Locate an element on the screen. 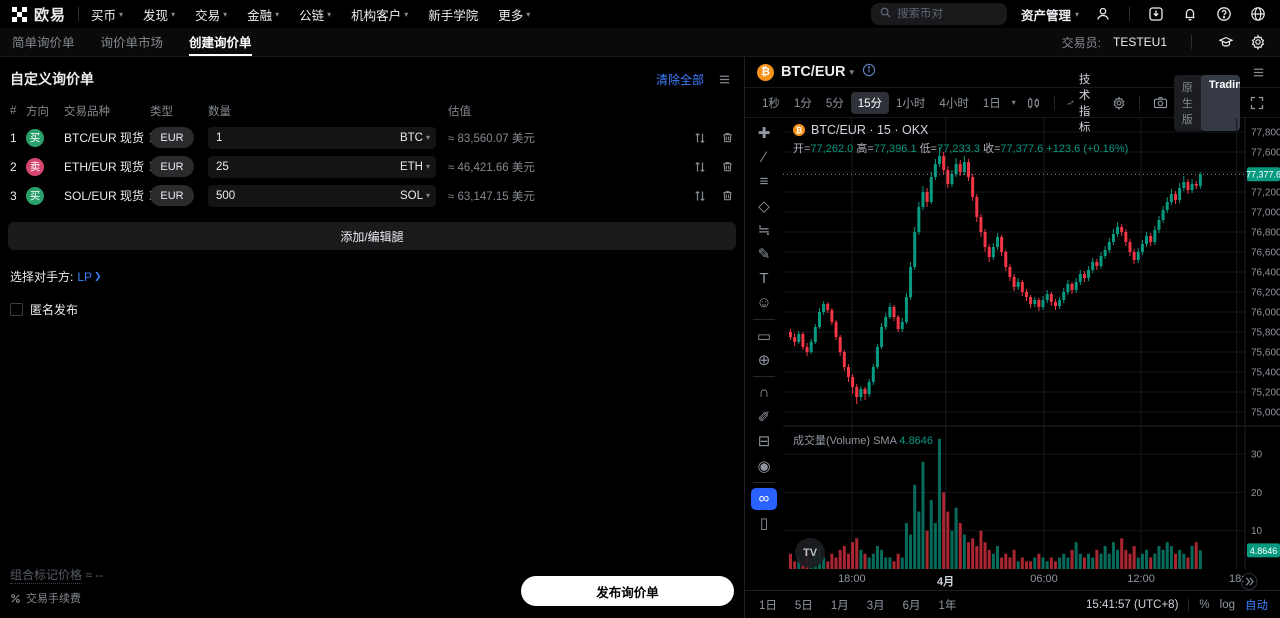 This screenshot has width=1280, height=618. submit-rfq-button: 发布询价单 is located at coordinates (627, 591).